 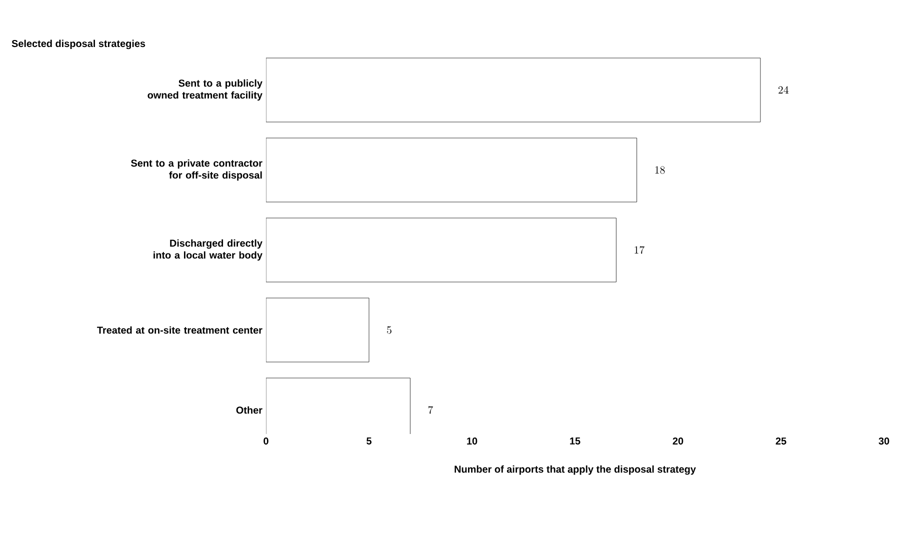 What do you see at coordinates (266, 441) in the screenshot?
I see `x-tick-label: 0` at bounding box center [266, 441].